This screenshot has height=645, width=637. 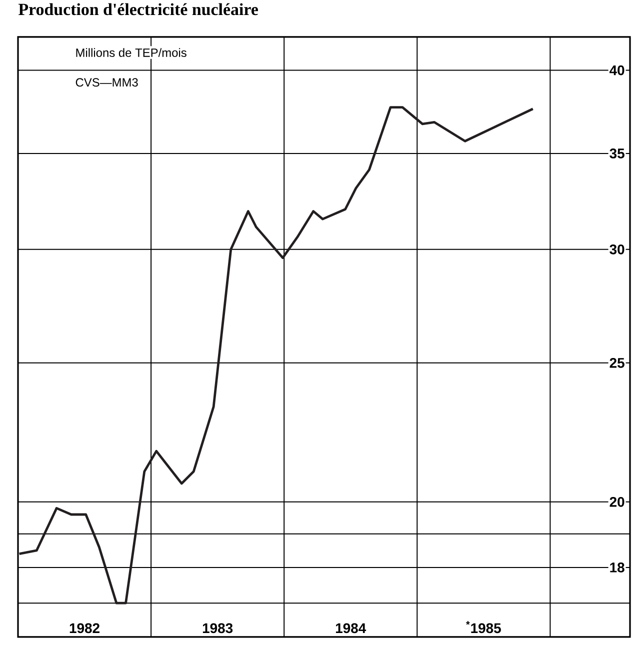 What do you see at coordinates (617, 363) in the screenshot?
I see `y-tick-label: 25` at bounding box center [617, 363].